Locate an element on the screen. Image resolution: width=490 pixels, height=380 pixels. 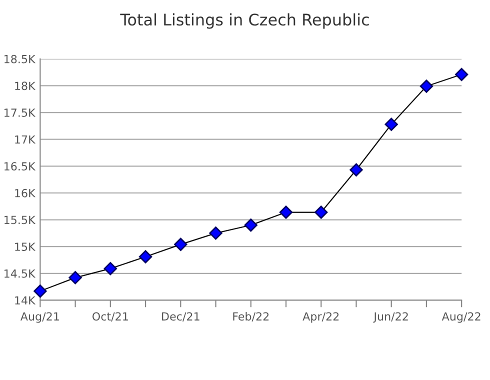
y-tick-label: 18K is located at coordinates (25, 86).